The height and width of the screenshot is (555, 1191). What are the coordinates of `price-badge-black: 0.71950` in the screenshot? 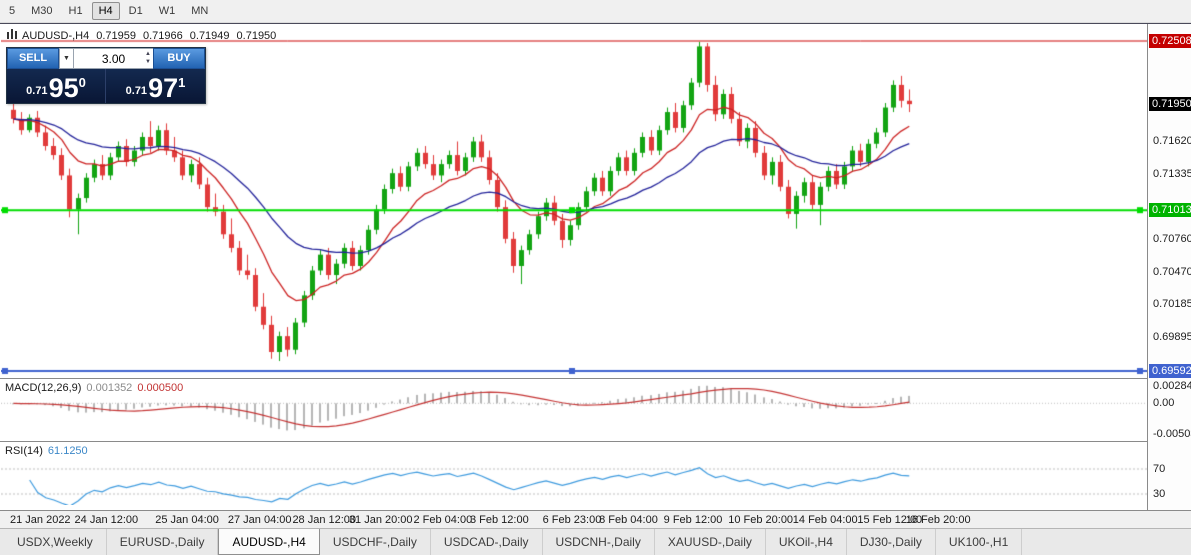 It's located at (1170, 104).